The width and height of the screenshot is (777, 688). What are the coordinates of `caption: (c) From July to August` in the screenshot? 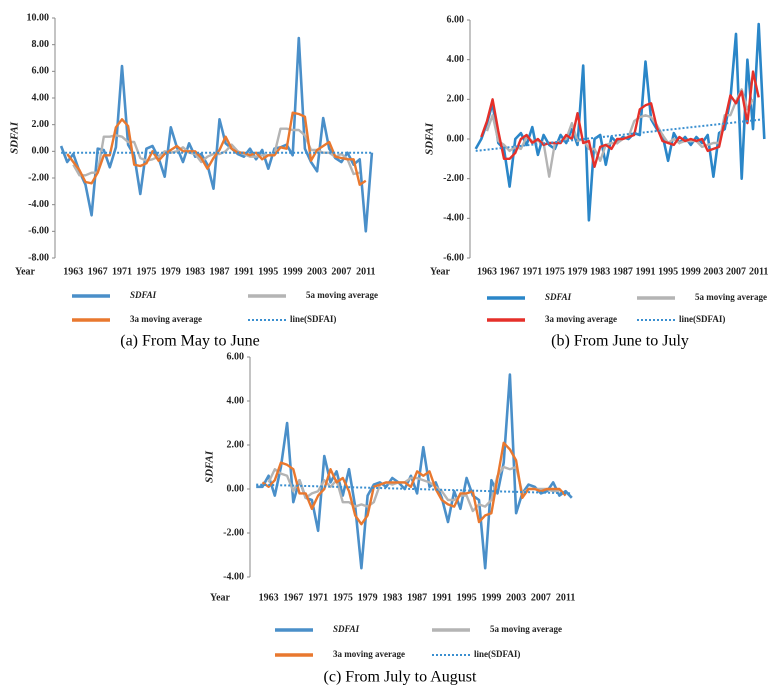 It's located at (400, 677).